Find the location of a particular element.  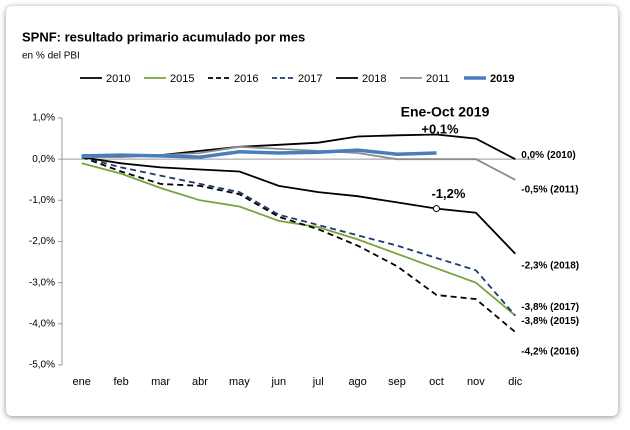

end-label: -2,3% (2018) is located at coordinates (550, 265).